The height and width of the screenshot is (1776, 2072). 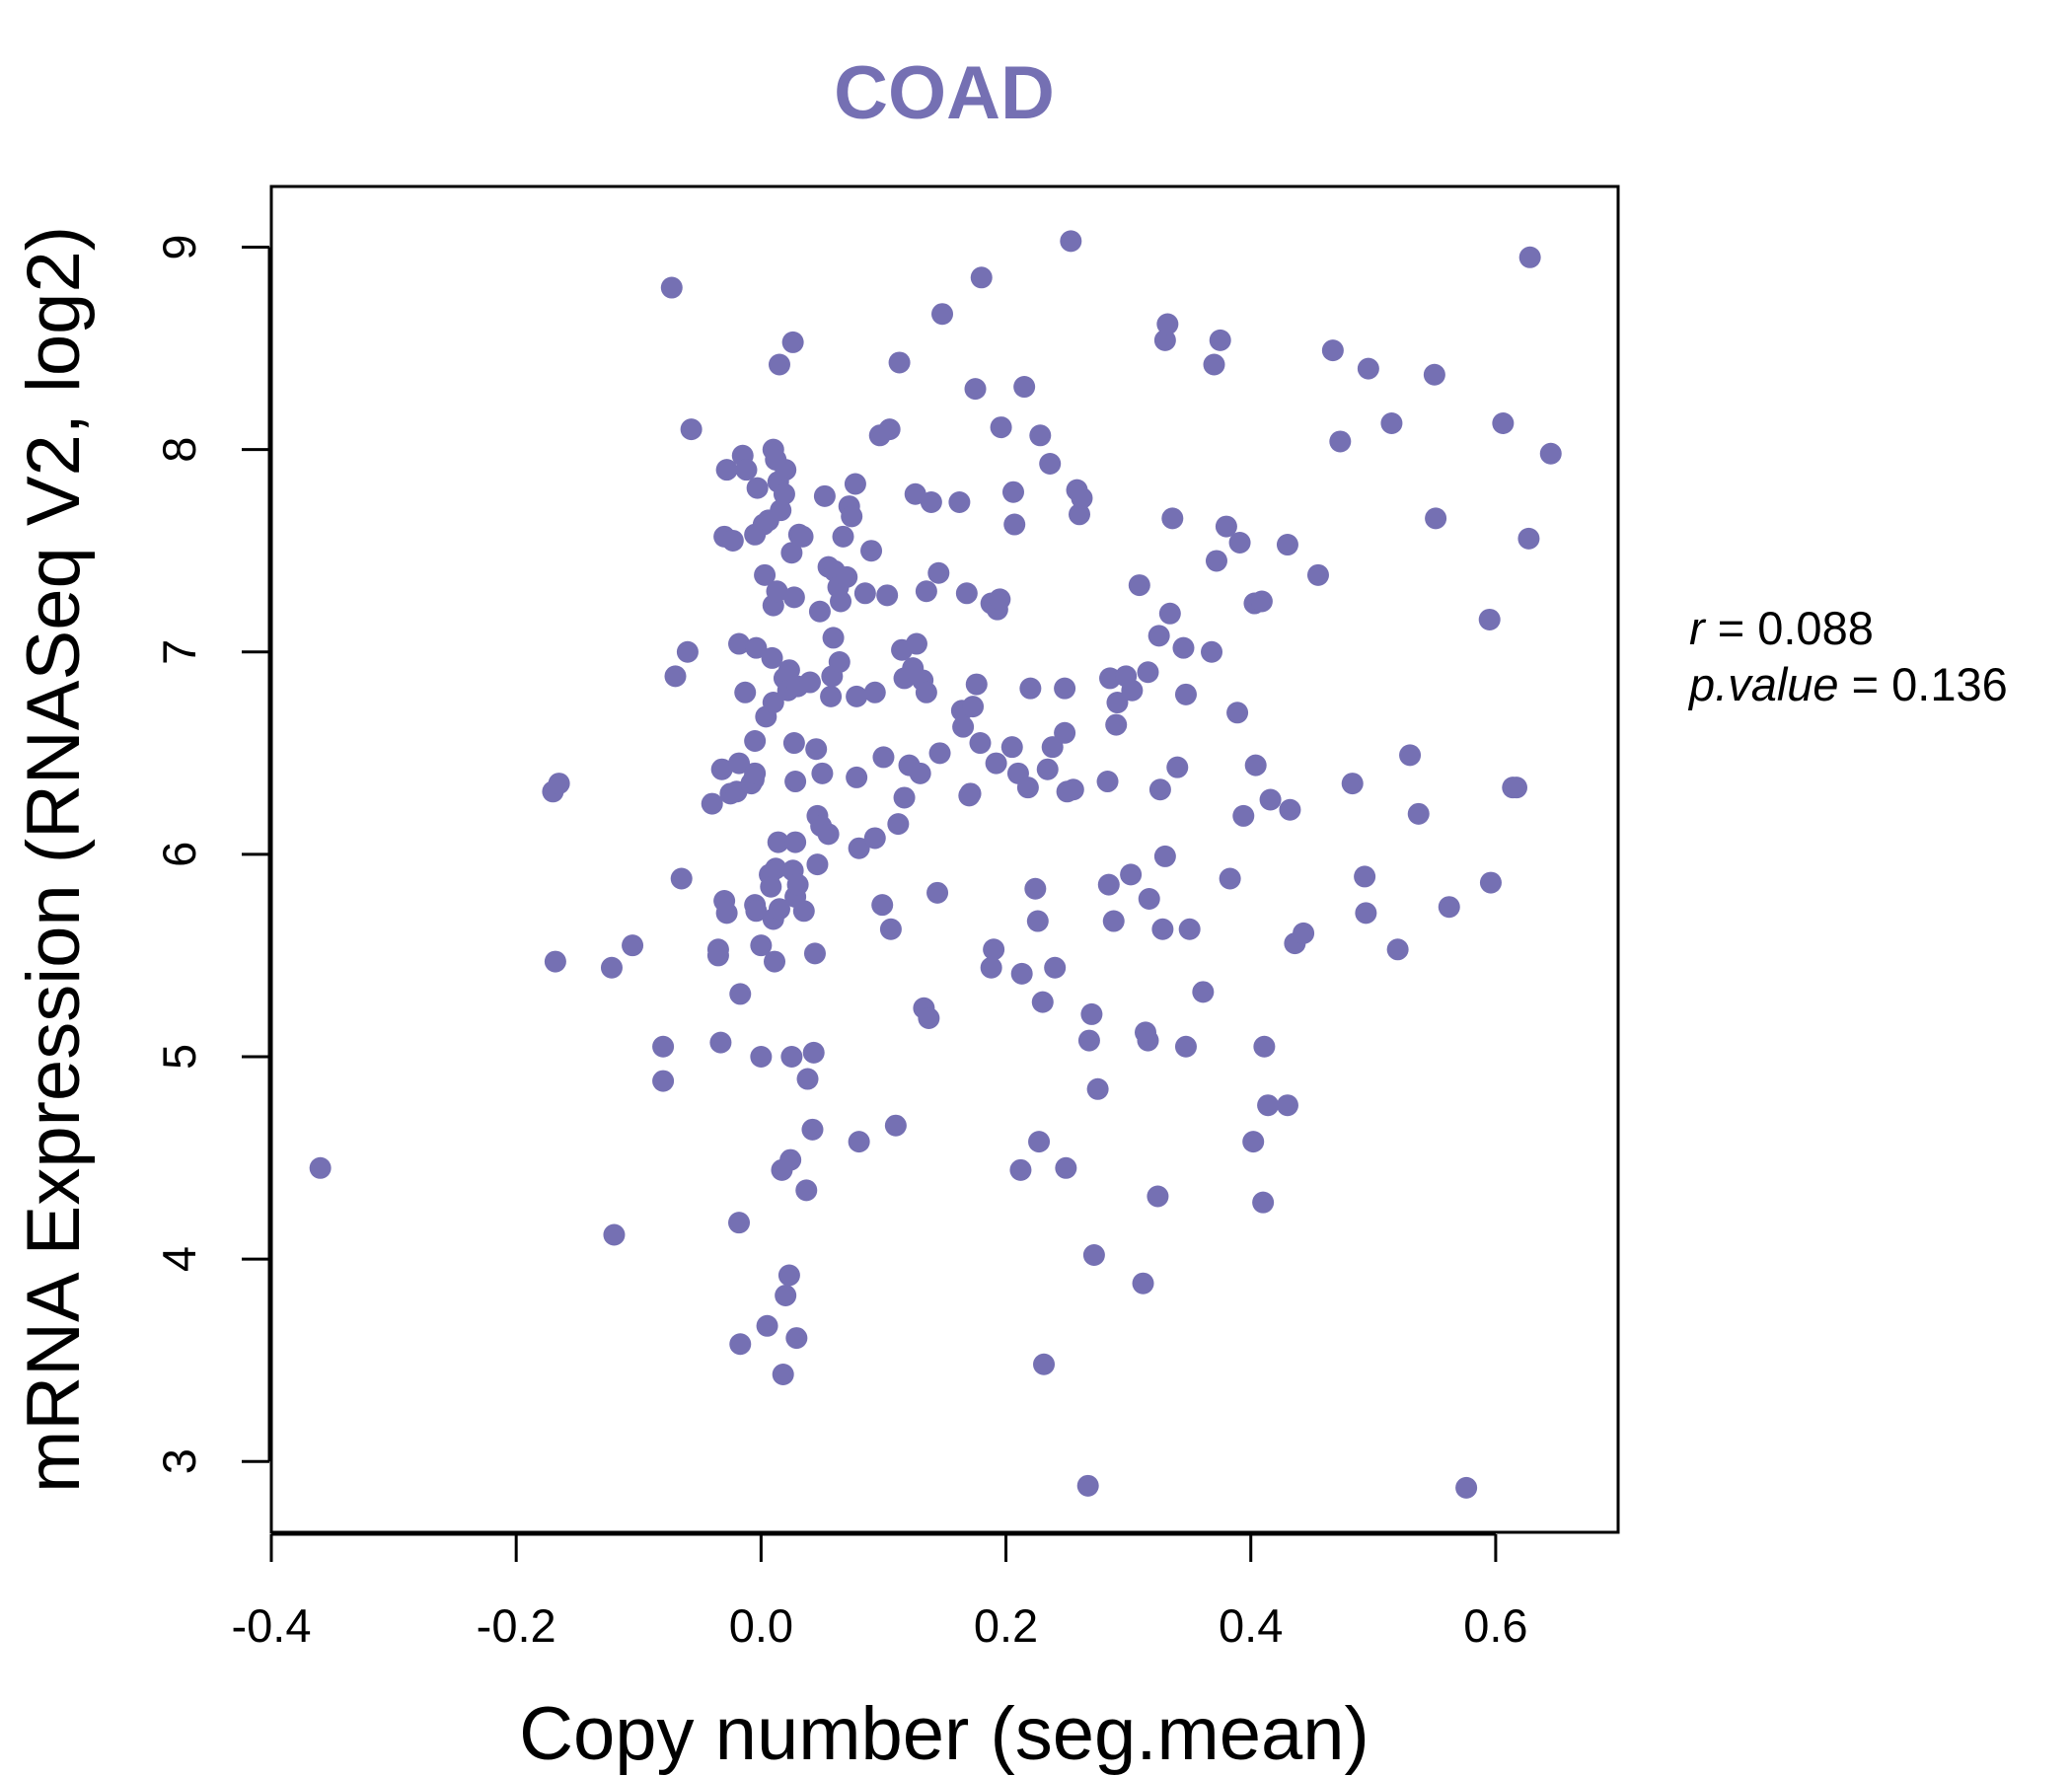 What do you see at coordinates (1848, 684) in the screenshot?
I see `p-value-statistic: p.value = 0.136` at bounding box center [1848, 684].